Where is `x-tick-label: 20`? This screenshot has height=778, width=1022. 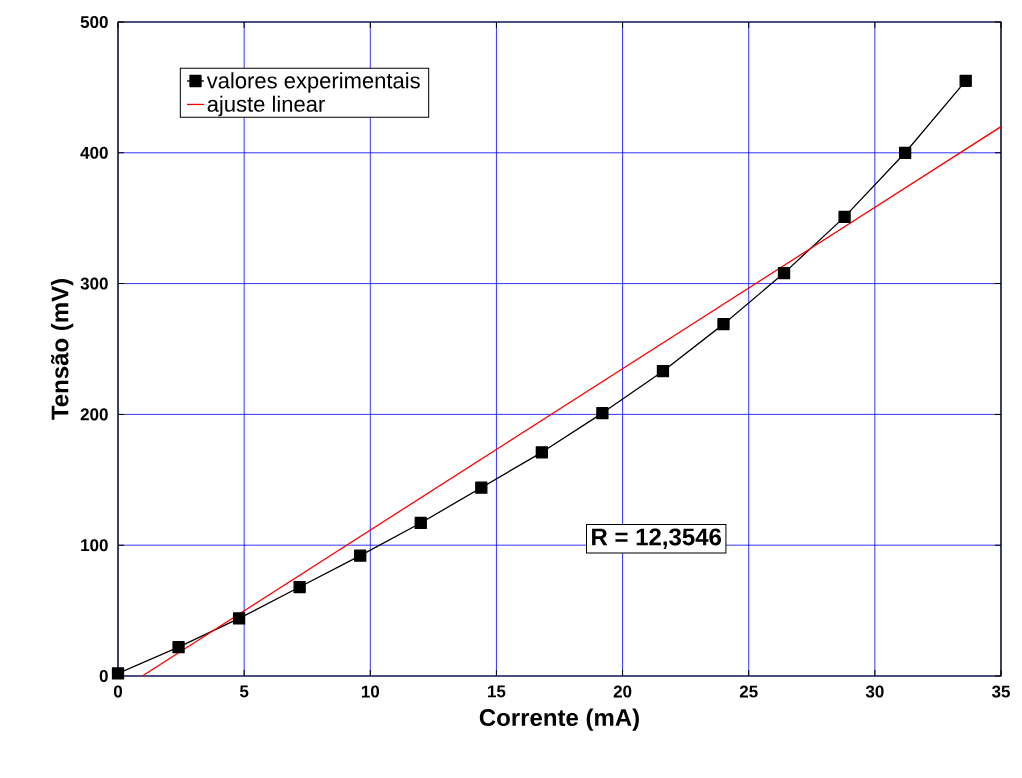
x-tick-label: 20 is located at coordinates (622, 691).